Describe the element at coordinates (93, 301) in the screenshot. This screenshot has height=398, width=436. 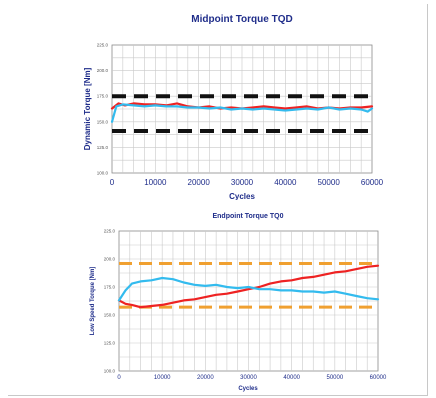
I see `y-axis-label: Low Speed Torque [Nm]` at that location.